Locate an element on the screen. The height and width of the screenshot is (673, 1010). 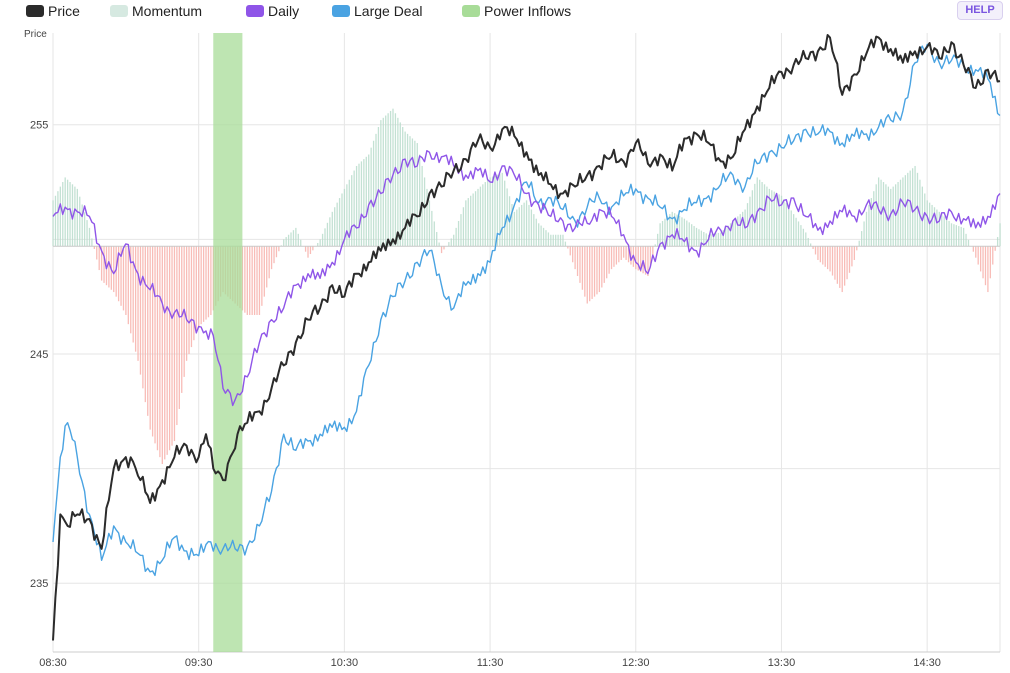
help-button: HELP is located at coordinates (980, 10).